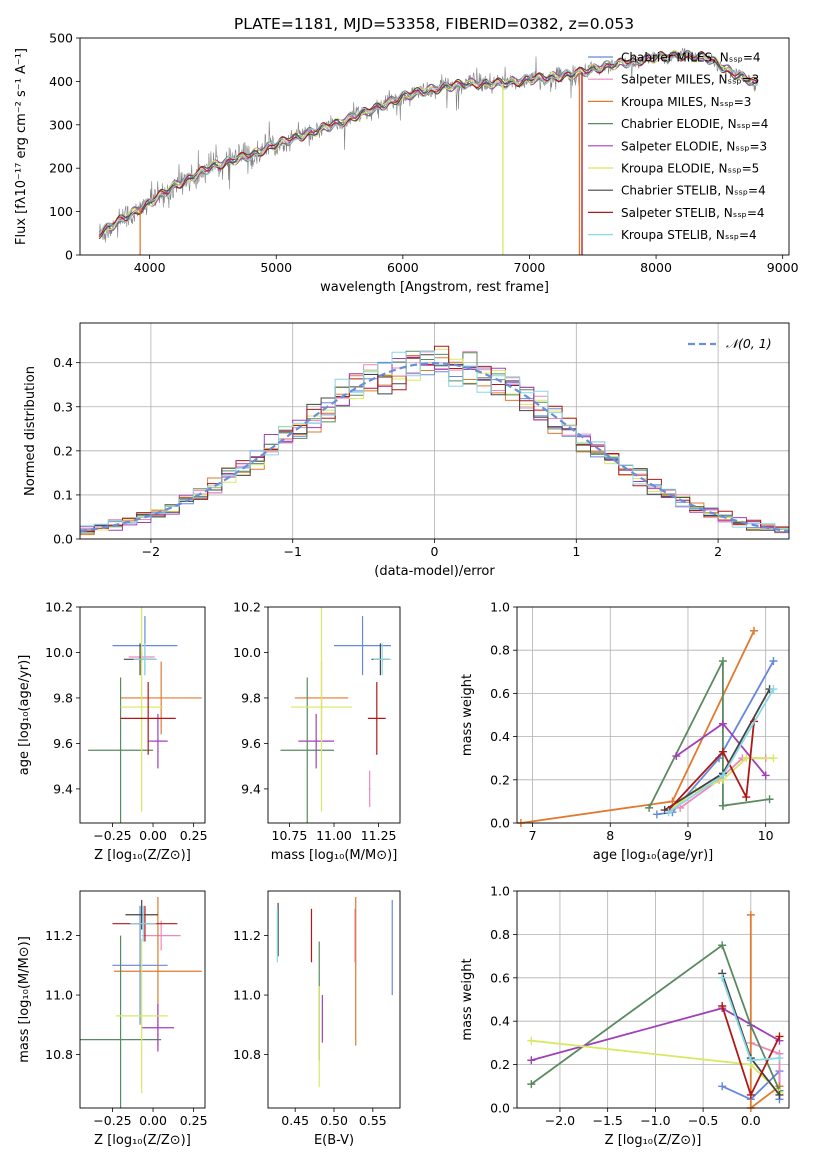 The image size is (819, 1170). What do you see at coordinates (655, 1120) in the screenshot?
I see `x-tick-label: −1.0` at bounding box center [655, 1120].